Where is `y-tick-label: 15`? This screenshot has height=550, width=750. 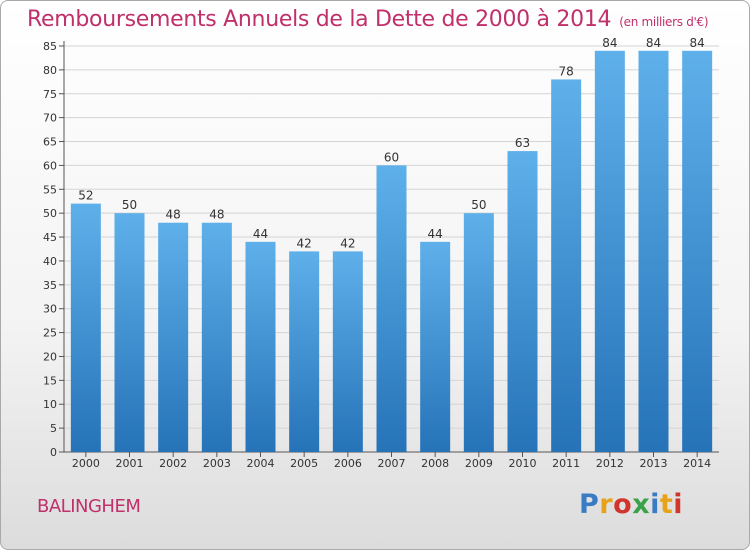 y-tick-label: 15 is located at coordinates (50, 380).